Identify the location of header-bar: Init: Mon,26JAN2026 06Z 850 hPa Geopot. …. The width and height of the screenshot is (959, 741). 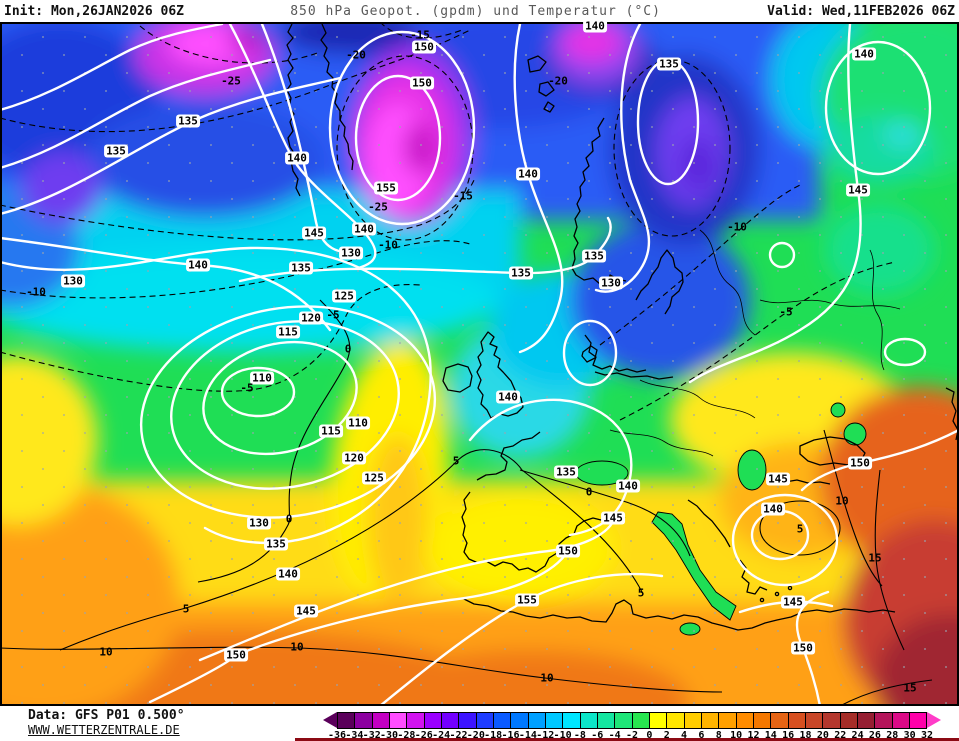
(479, 11).